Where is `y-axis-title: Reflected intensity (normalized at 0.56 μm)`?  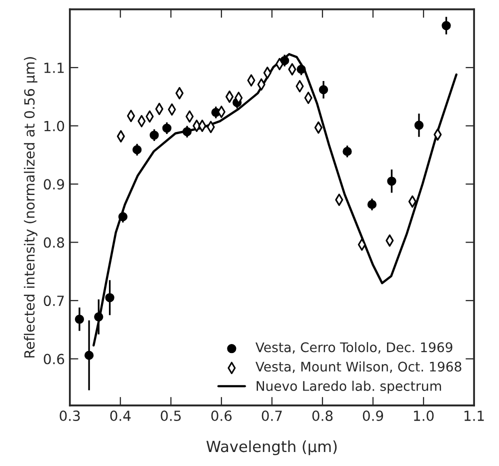
y-axis-title: Reflected intensity (normalized at 0.56 μm) is located at coordinates (31, 207).